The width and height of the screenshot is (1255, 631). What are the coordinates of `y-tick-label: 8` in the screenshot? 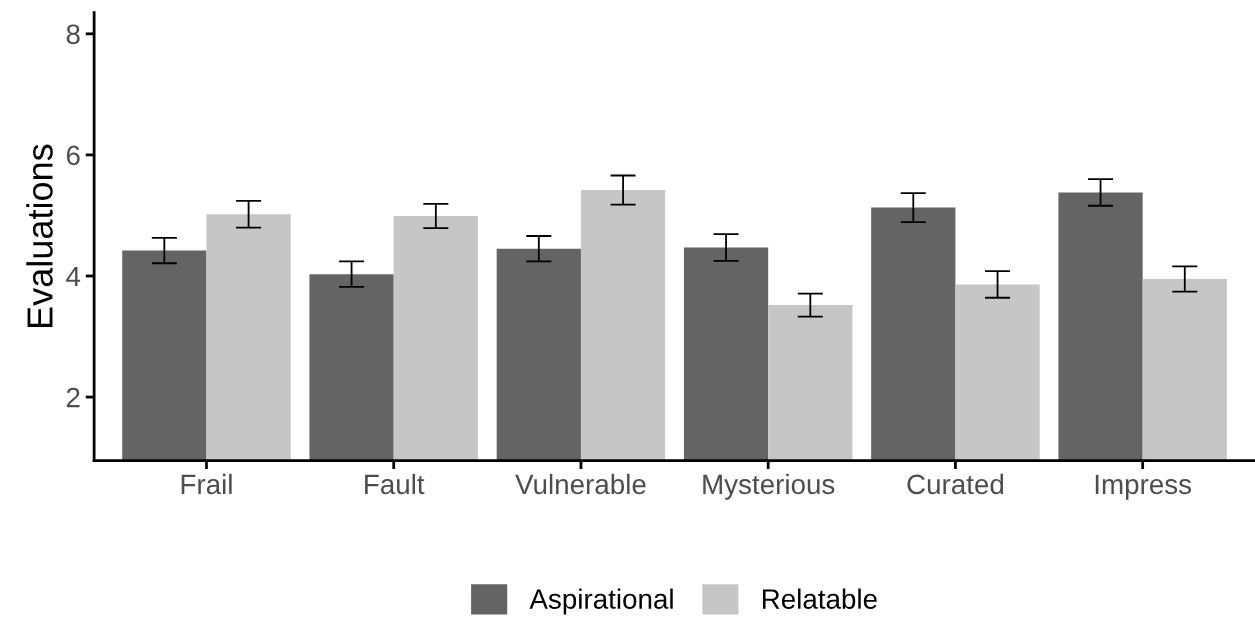 It's located at (73, 34).